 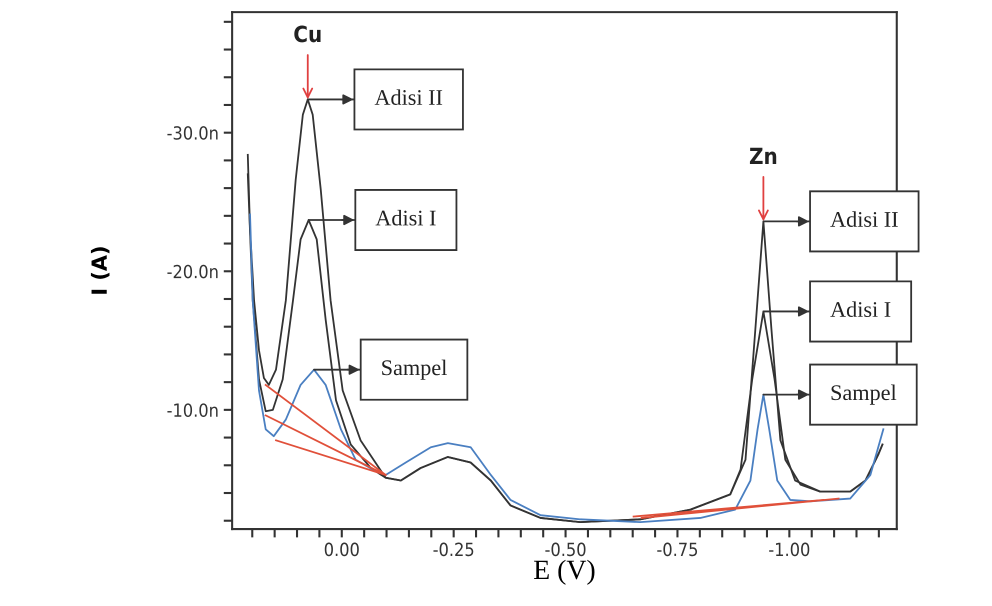 I want to click on x-tick-label: -1.00, so click(x=789, y=549).